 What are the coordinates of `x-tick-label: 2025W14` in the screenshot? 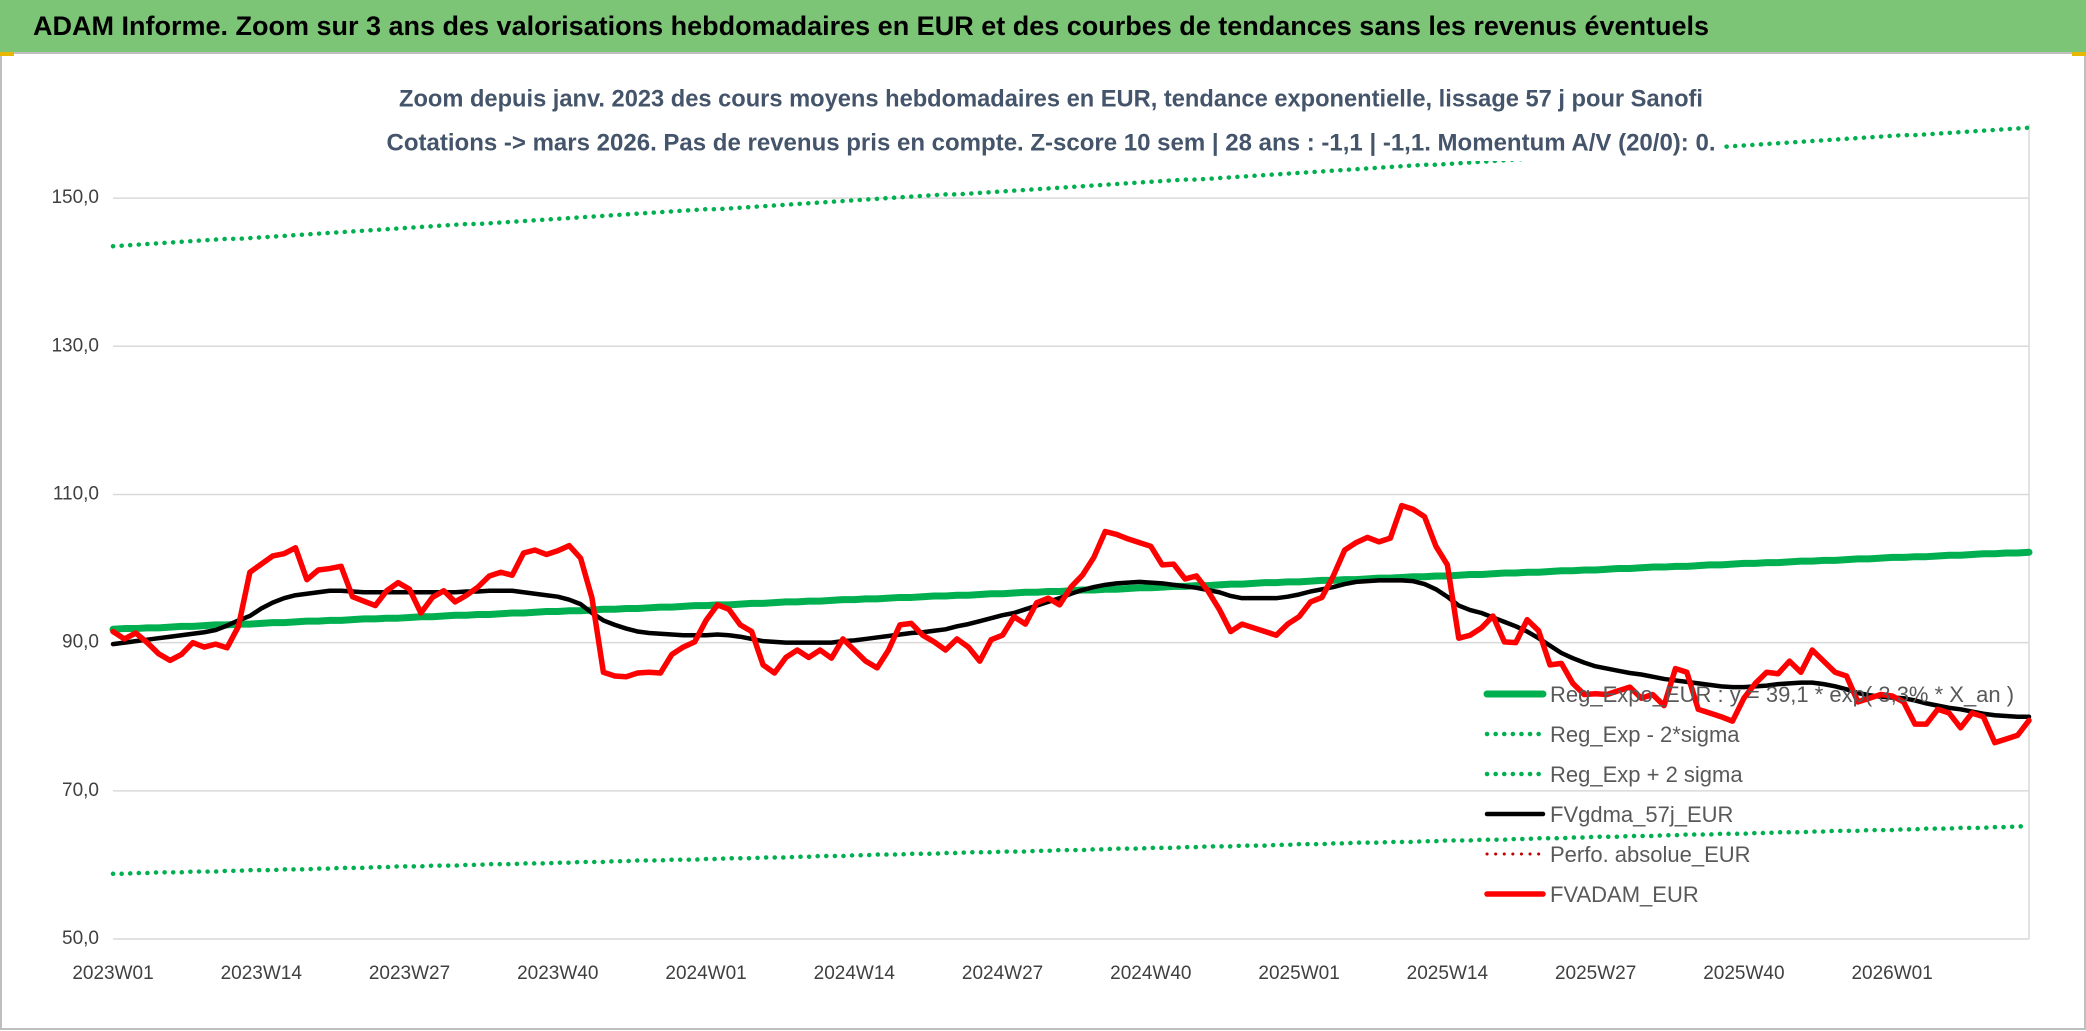 It's located at (1448, 973).